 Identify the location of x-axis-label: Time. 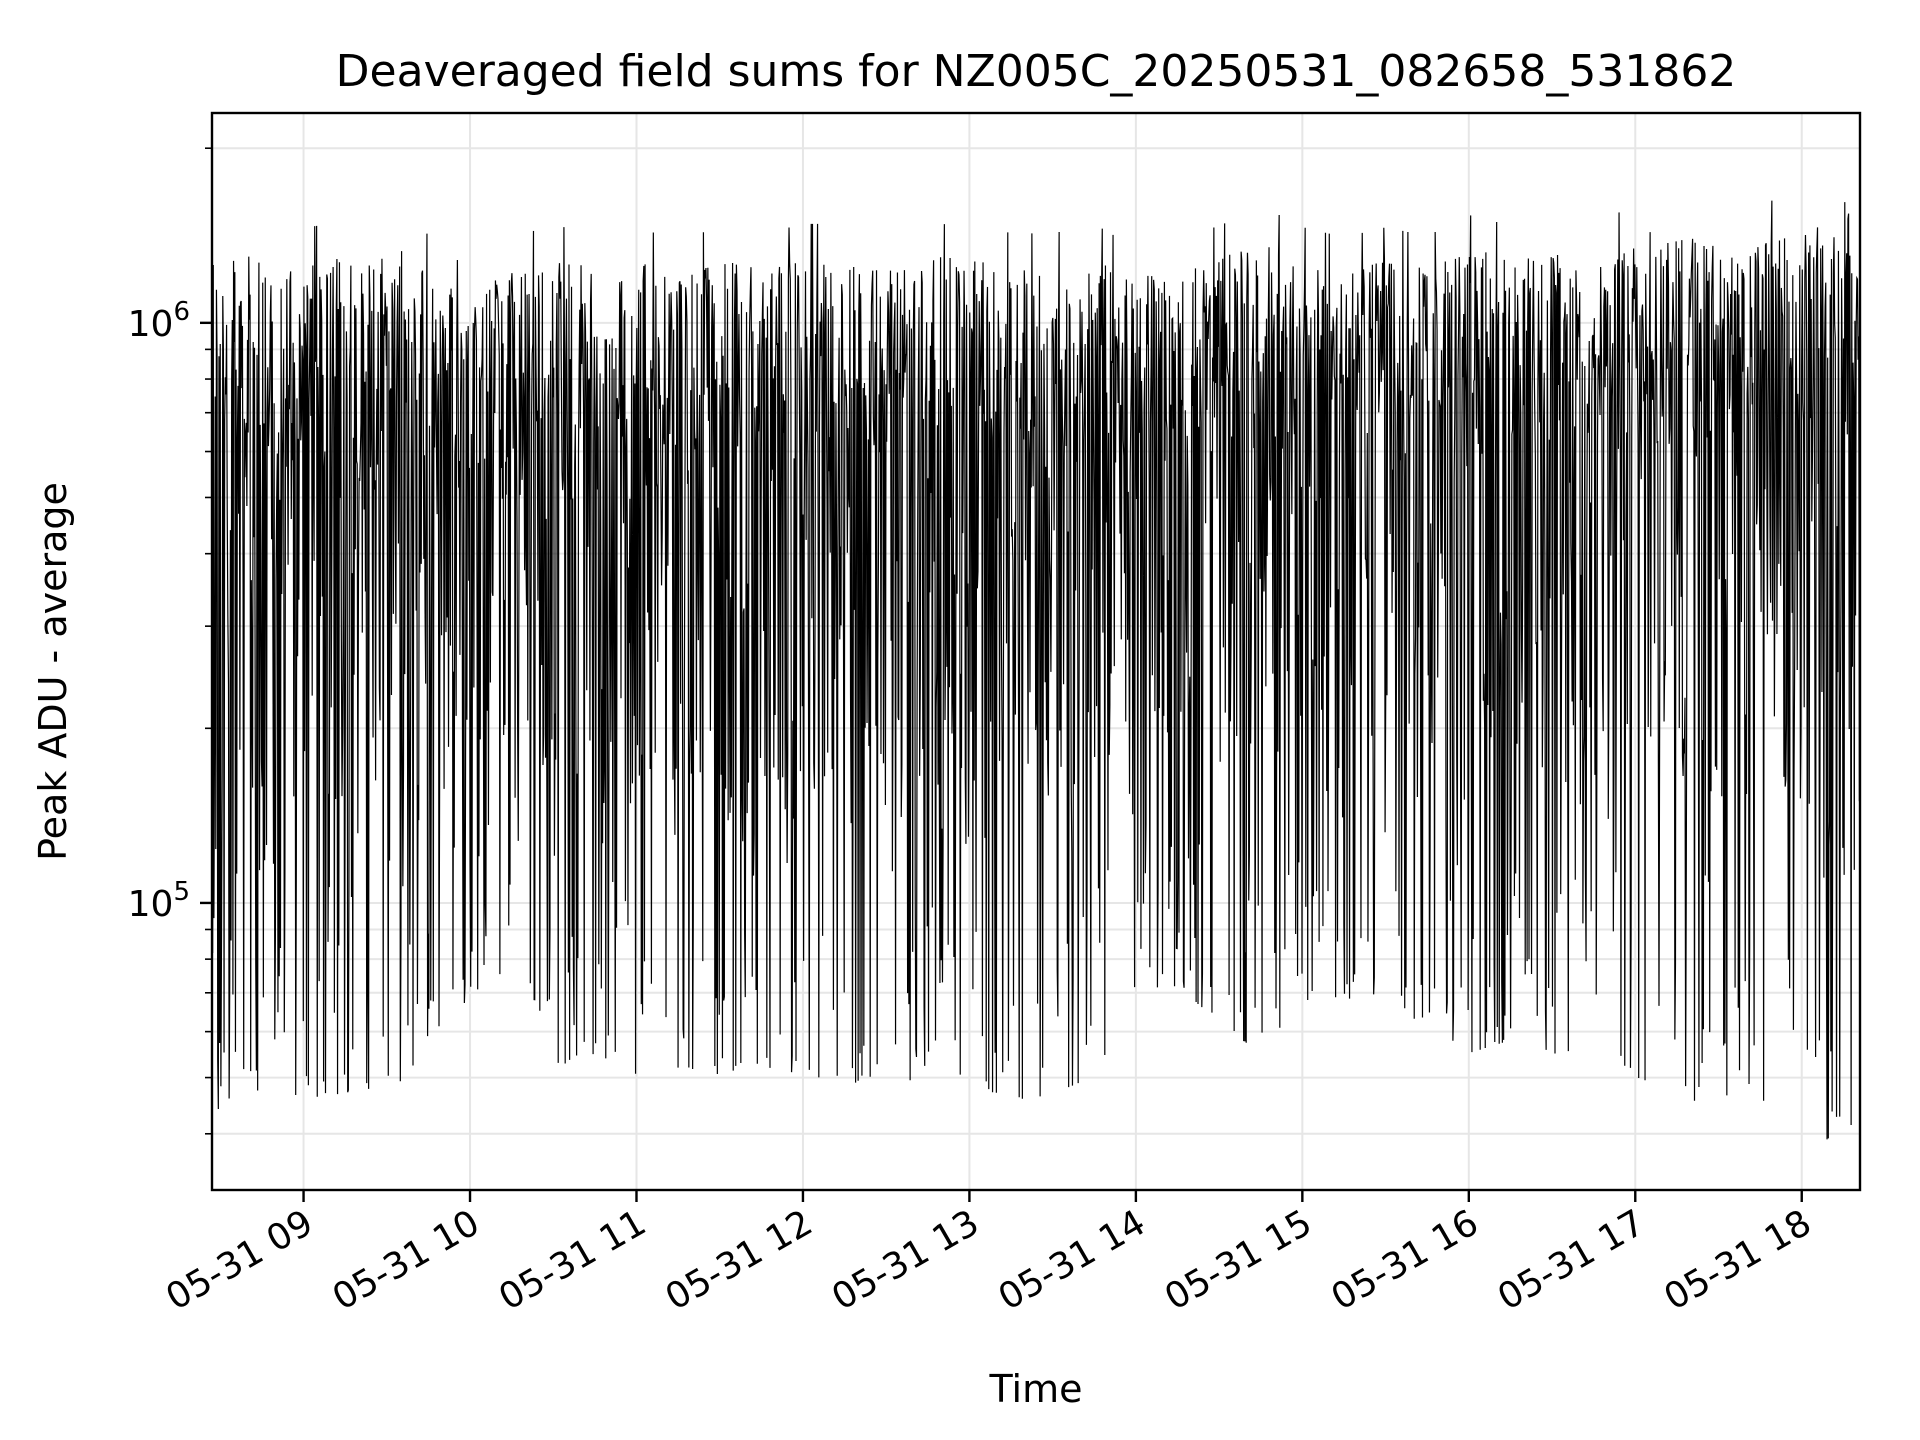
(1036, 1389).